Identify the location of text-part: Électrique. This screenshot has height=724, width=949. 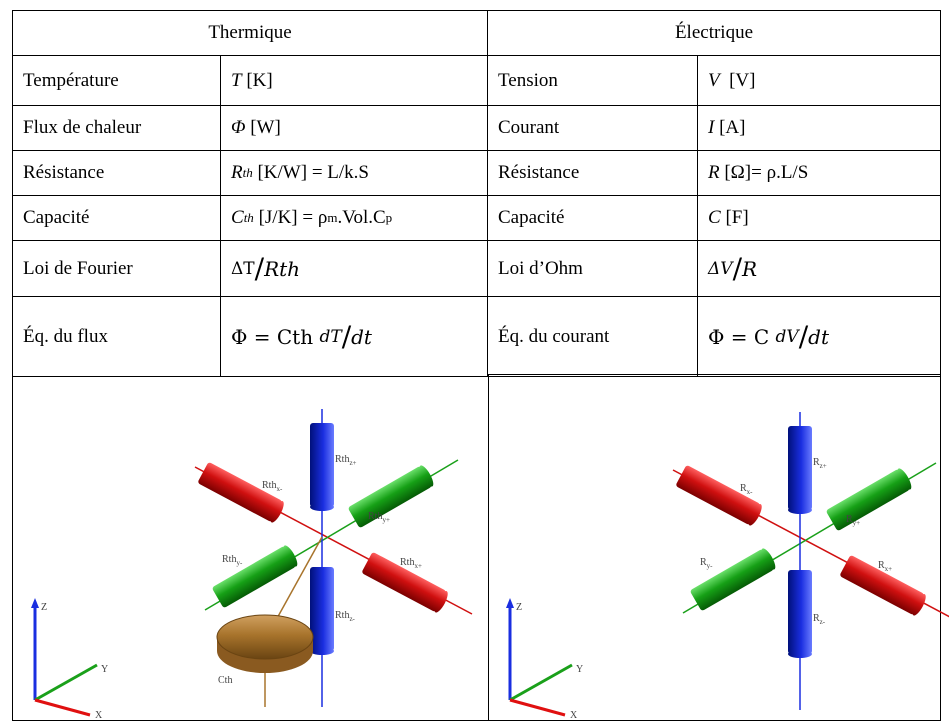
(714, 32).